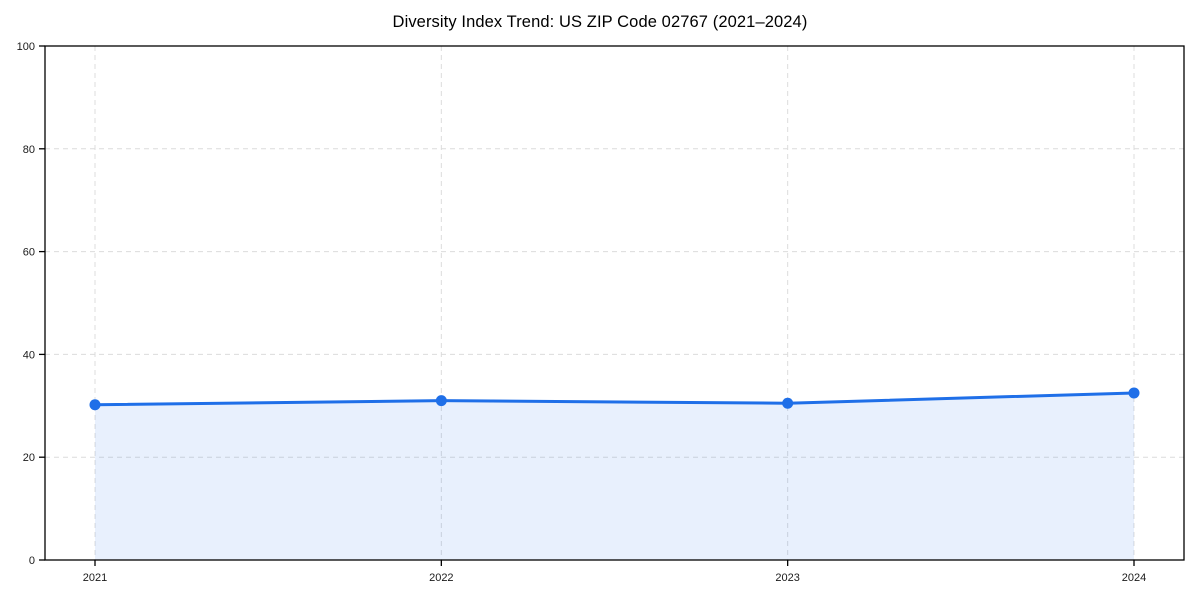 This screenshot has width=1200, height=600. Describe the element at coordinates (29, 253) in the screenshot. I see `y-tick-label: 60` at that location.